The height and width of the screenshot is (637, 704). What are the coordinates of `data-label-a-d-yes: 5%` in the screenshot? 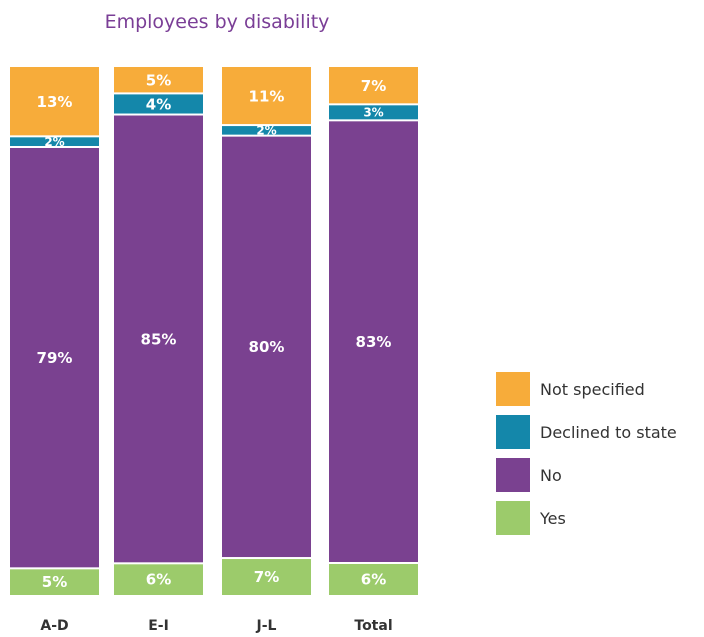 It's located at (54, 582).